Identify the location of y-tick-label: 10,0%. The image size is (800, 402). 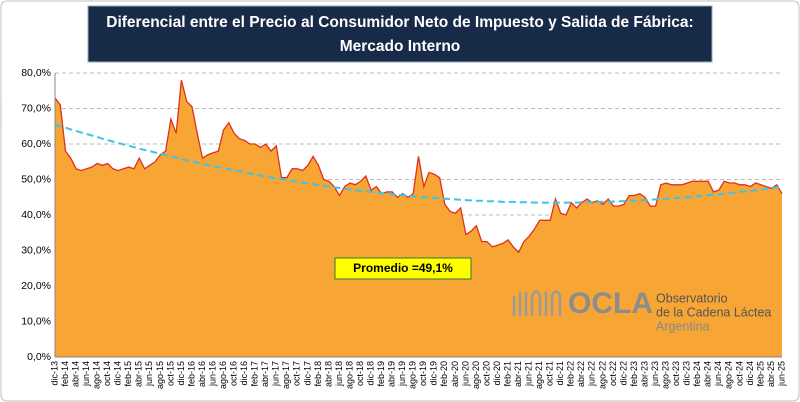
(36, 321).